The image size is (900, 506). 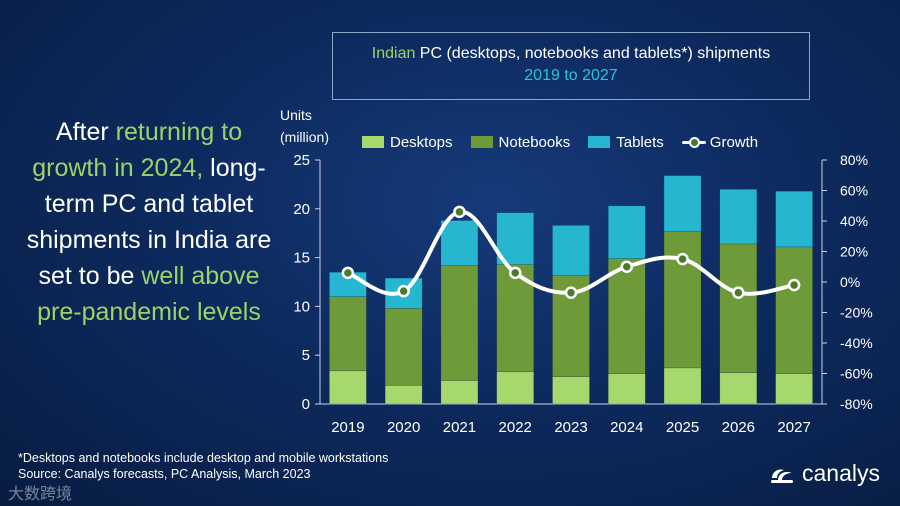 What do you see at coordinates (854, 252) in the screenshot?
I see `y2-tick-label: 20%` at bounding box center [854, 252].